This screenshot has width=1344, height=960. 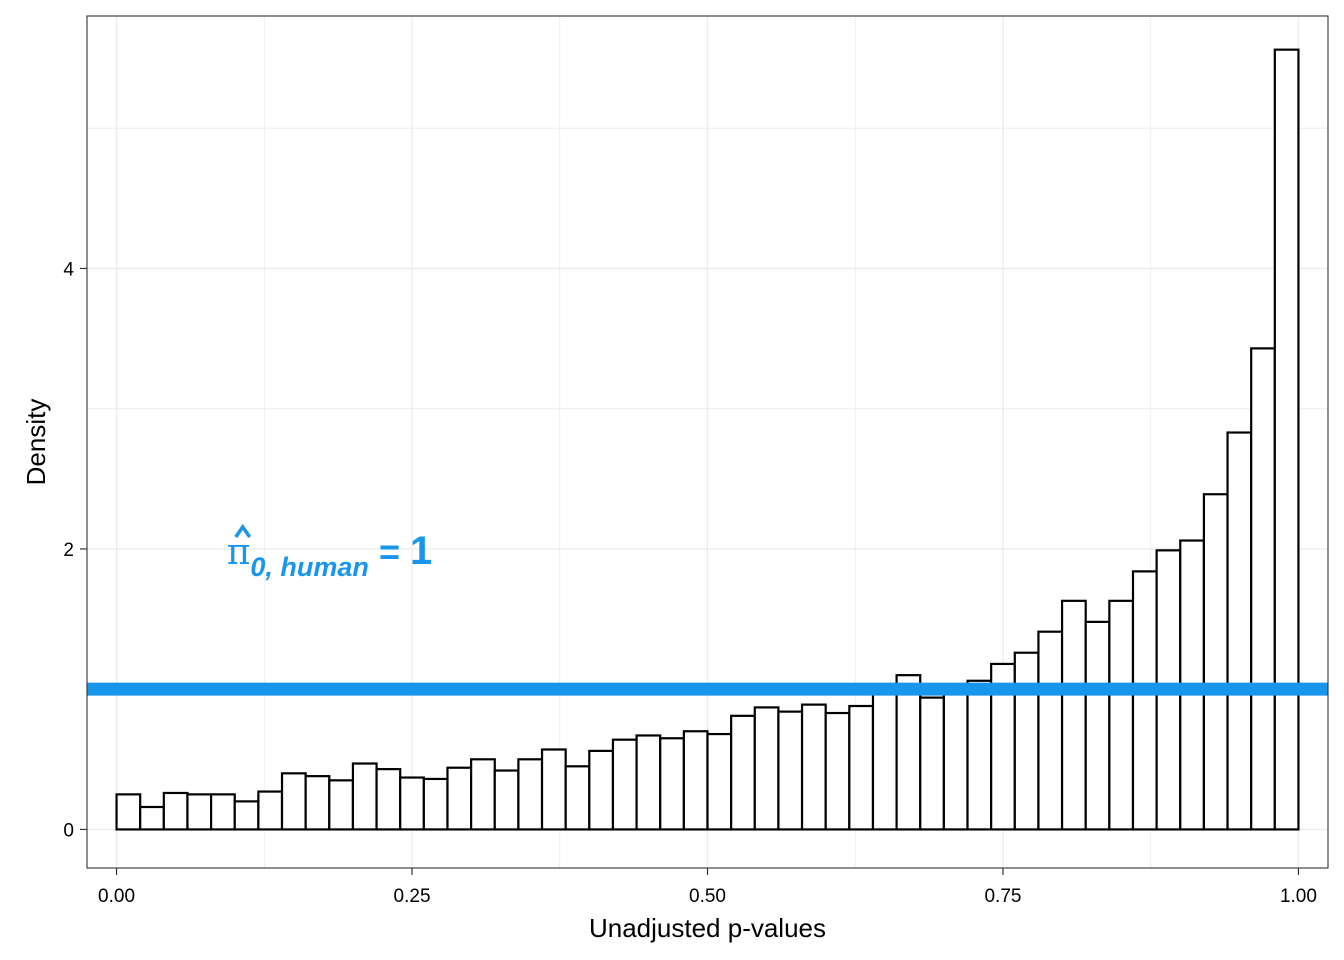 I want to click on y-tick-label: 2, so click(x=68, y=550).